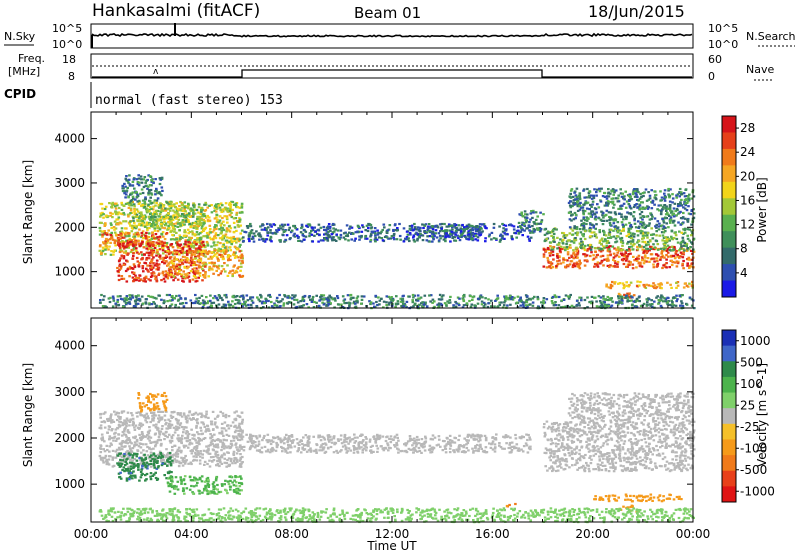 The width and height of the screenshot is (800, 554). I want to click on x-ticks: 00:00 04:00 08:00 12:00 16:00 20:00 00:00, so click(392, 534).